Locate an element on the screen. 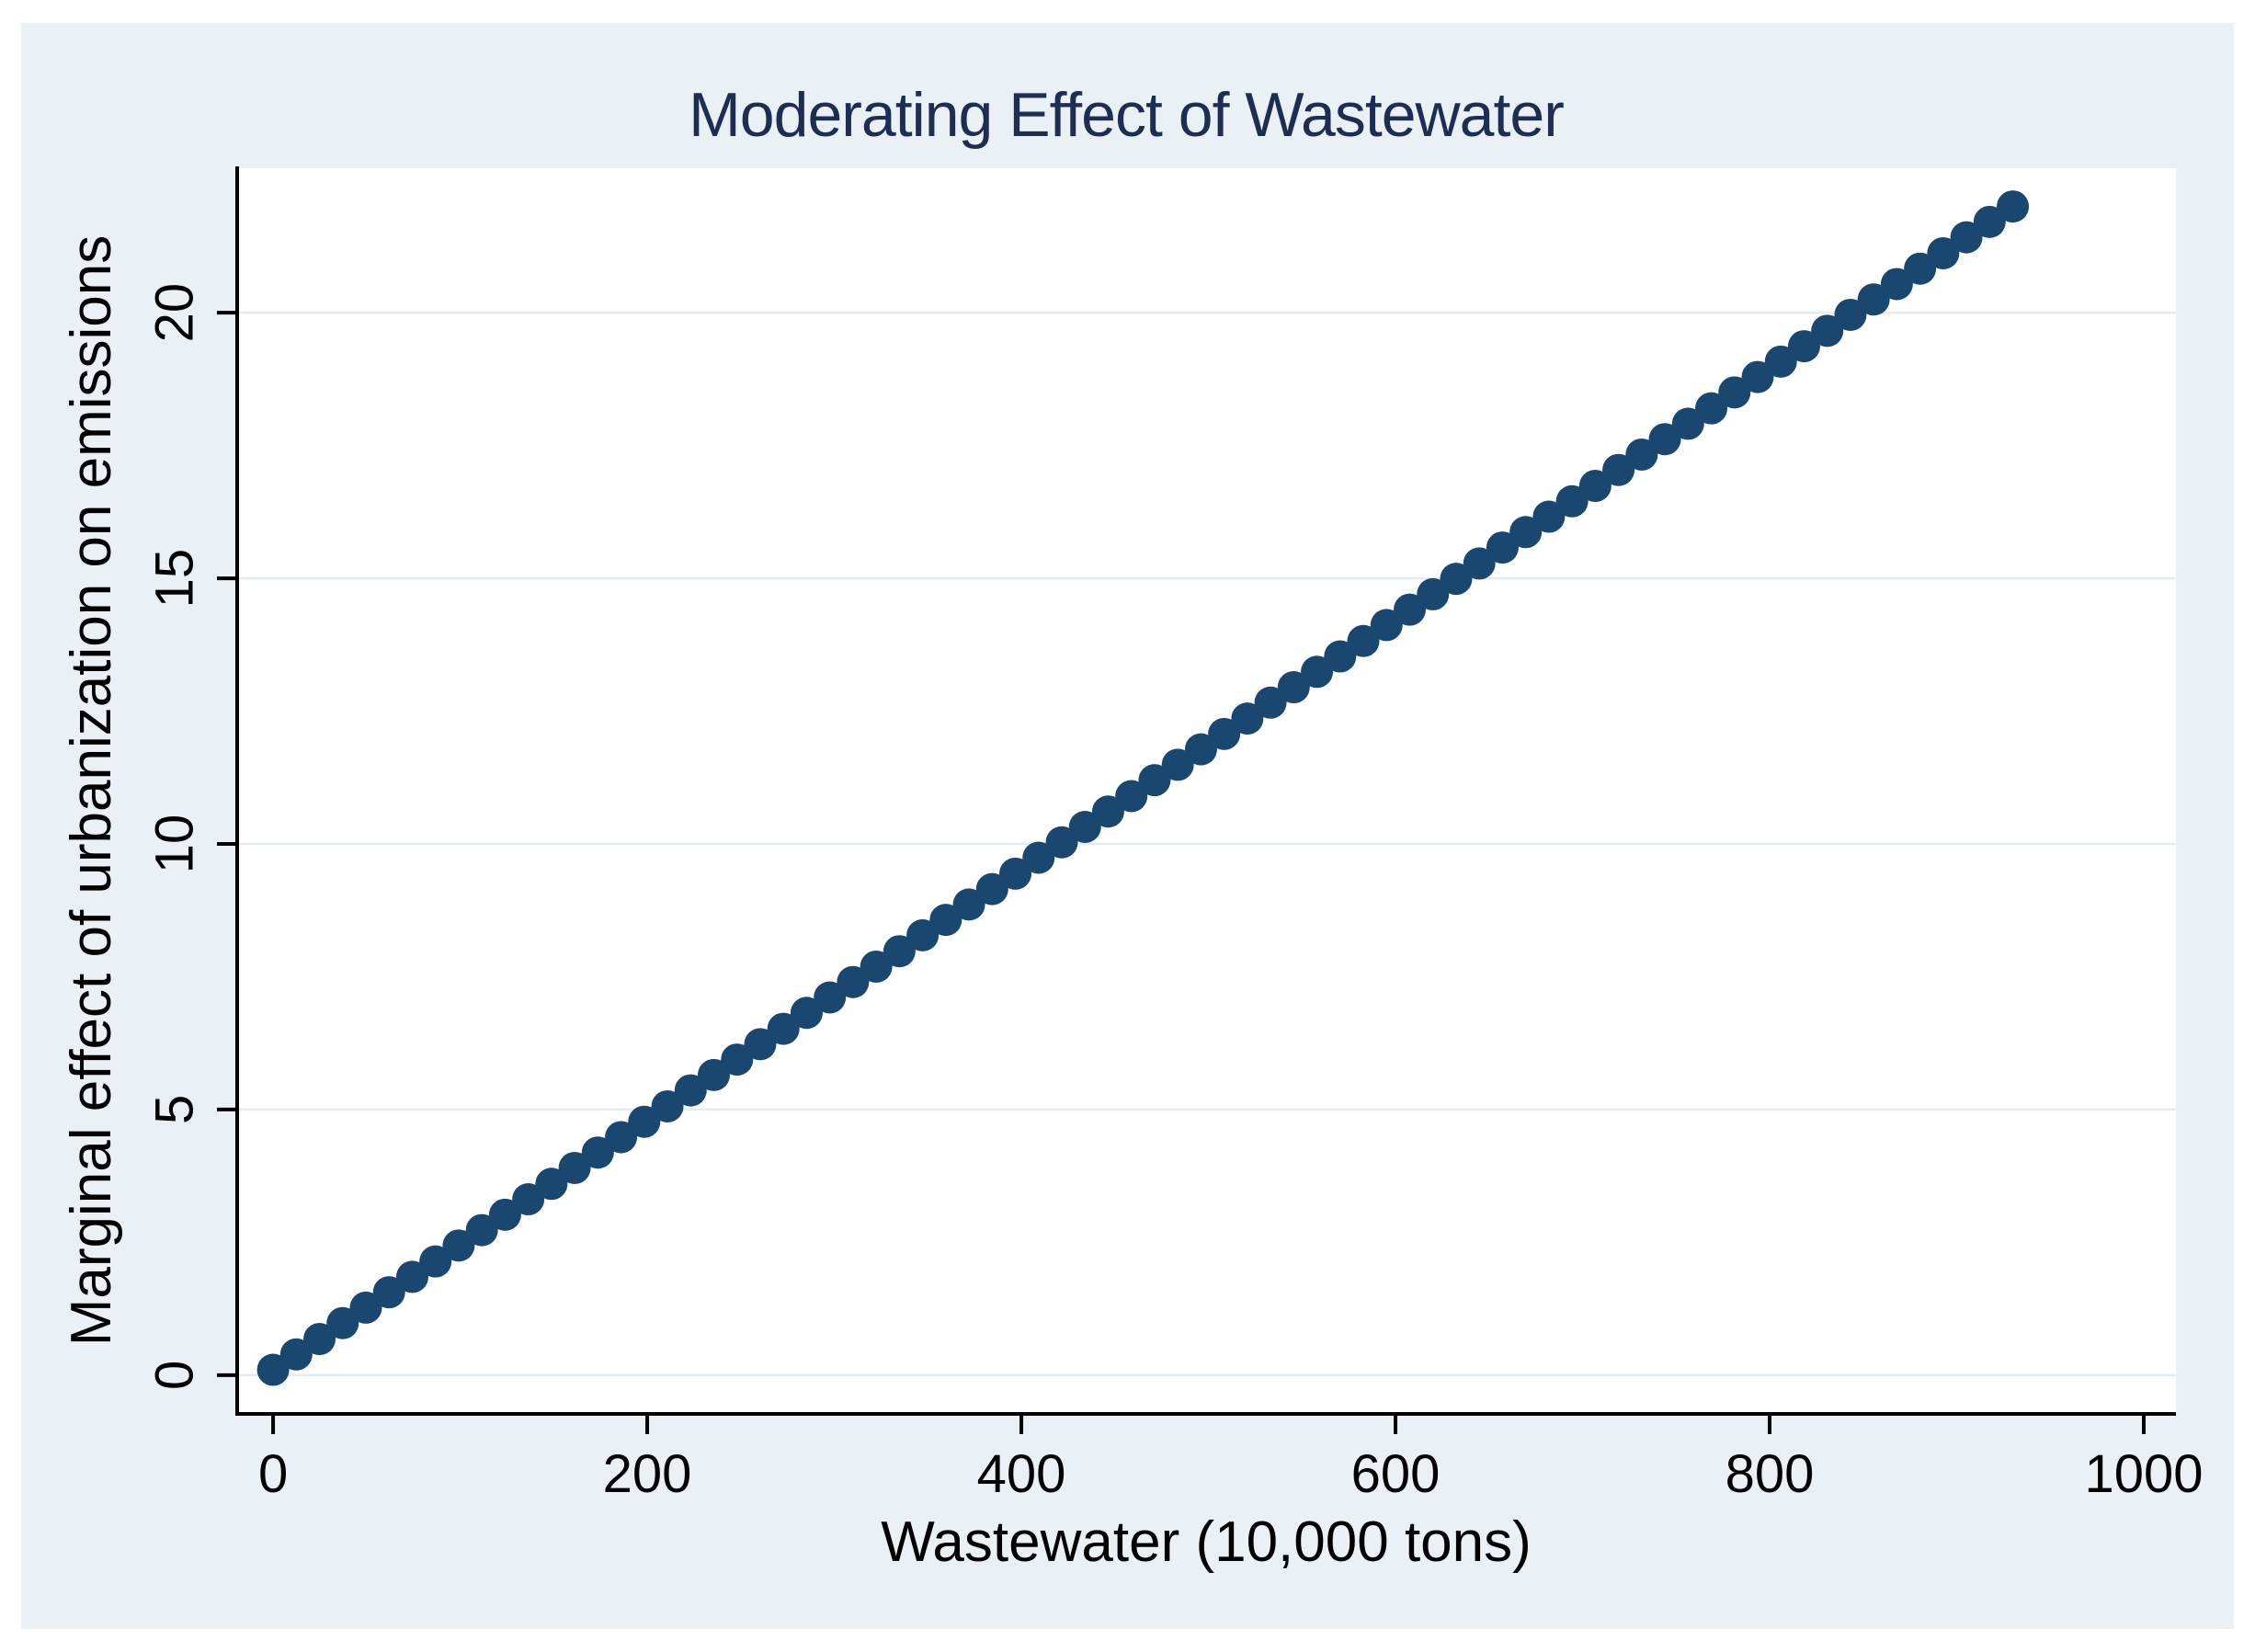  x-tick-label-800: 800 is located at coordinates (1770, 1474).